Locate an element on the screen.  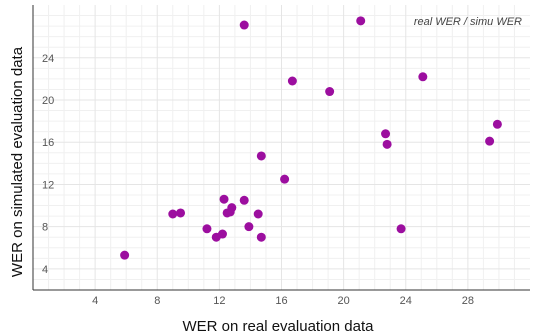
x-tick-label: 12 is located at coordinates (219, 301).